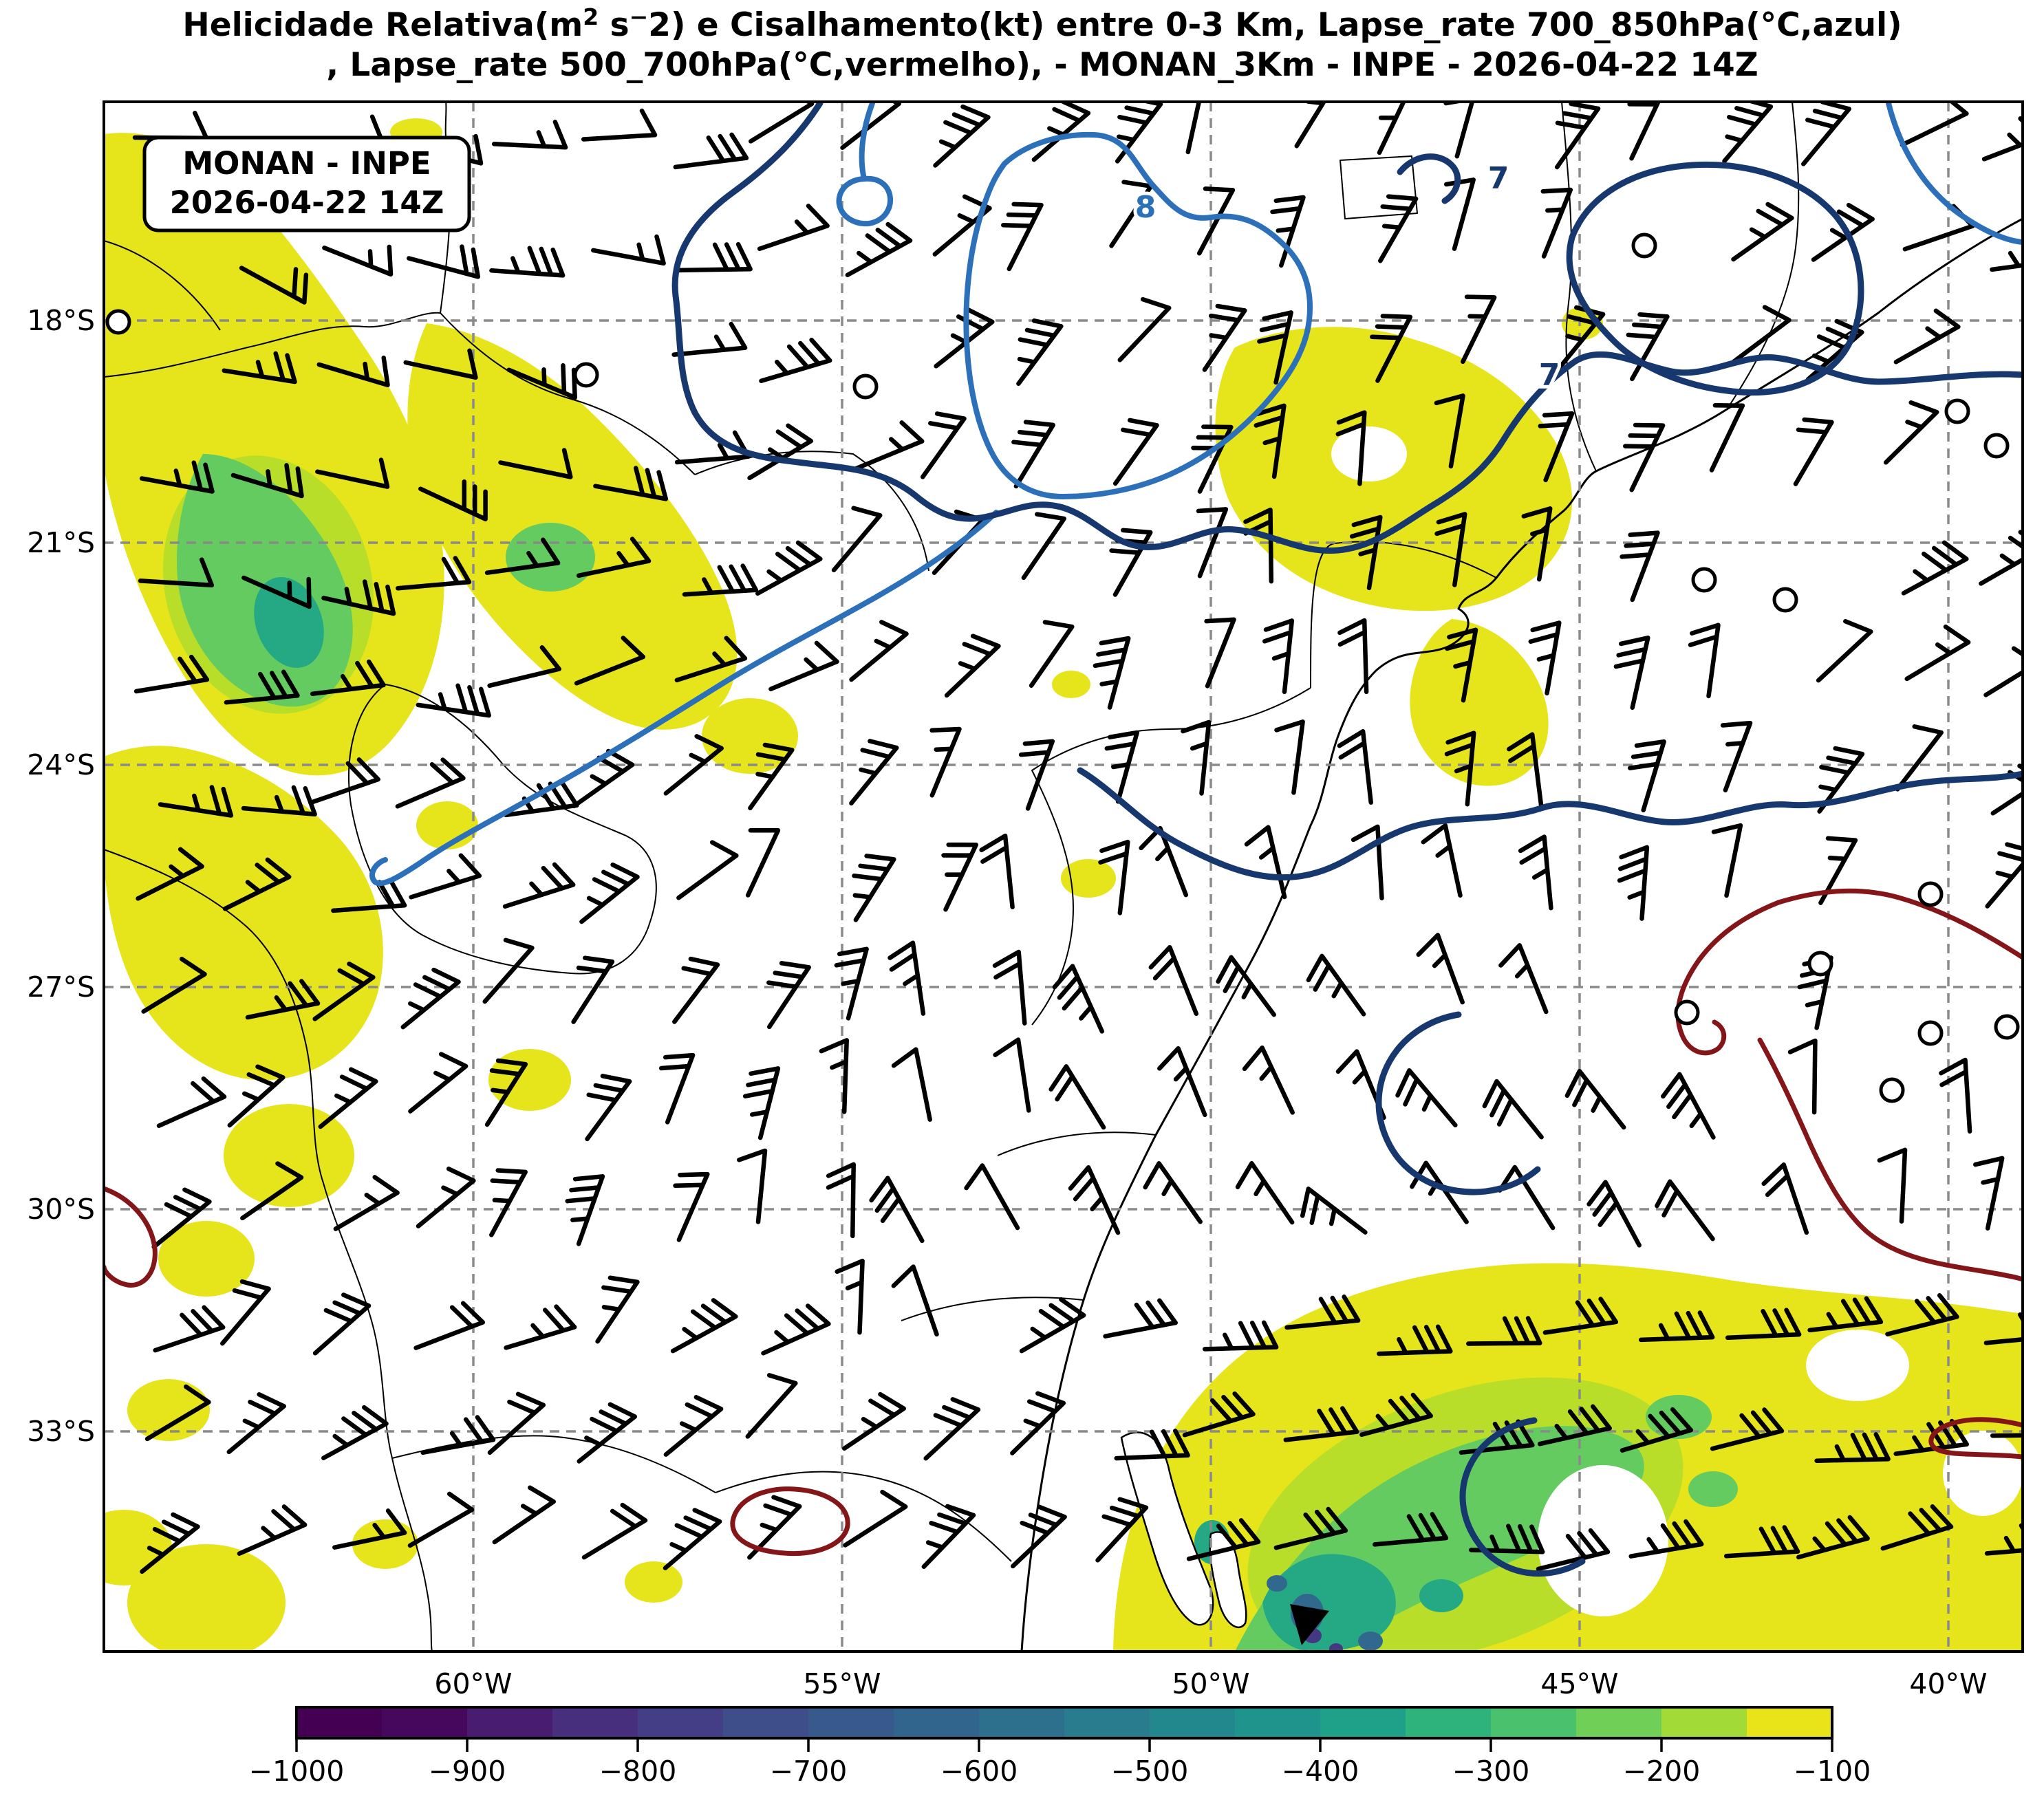 Image resolution: width=2044 pixels, height=1809 pixels. Describe the element at coordinates (468, 1771) in the screenshot. I see `colorbar-tick-label: −900` at that location.